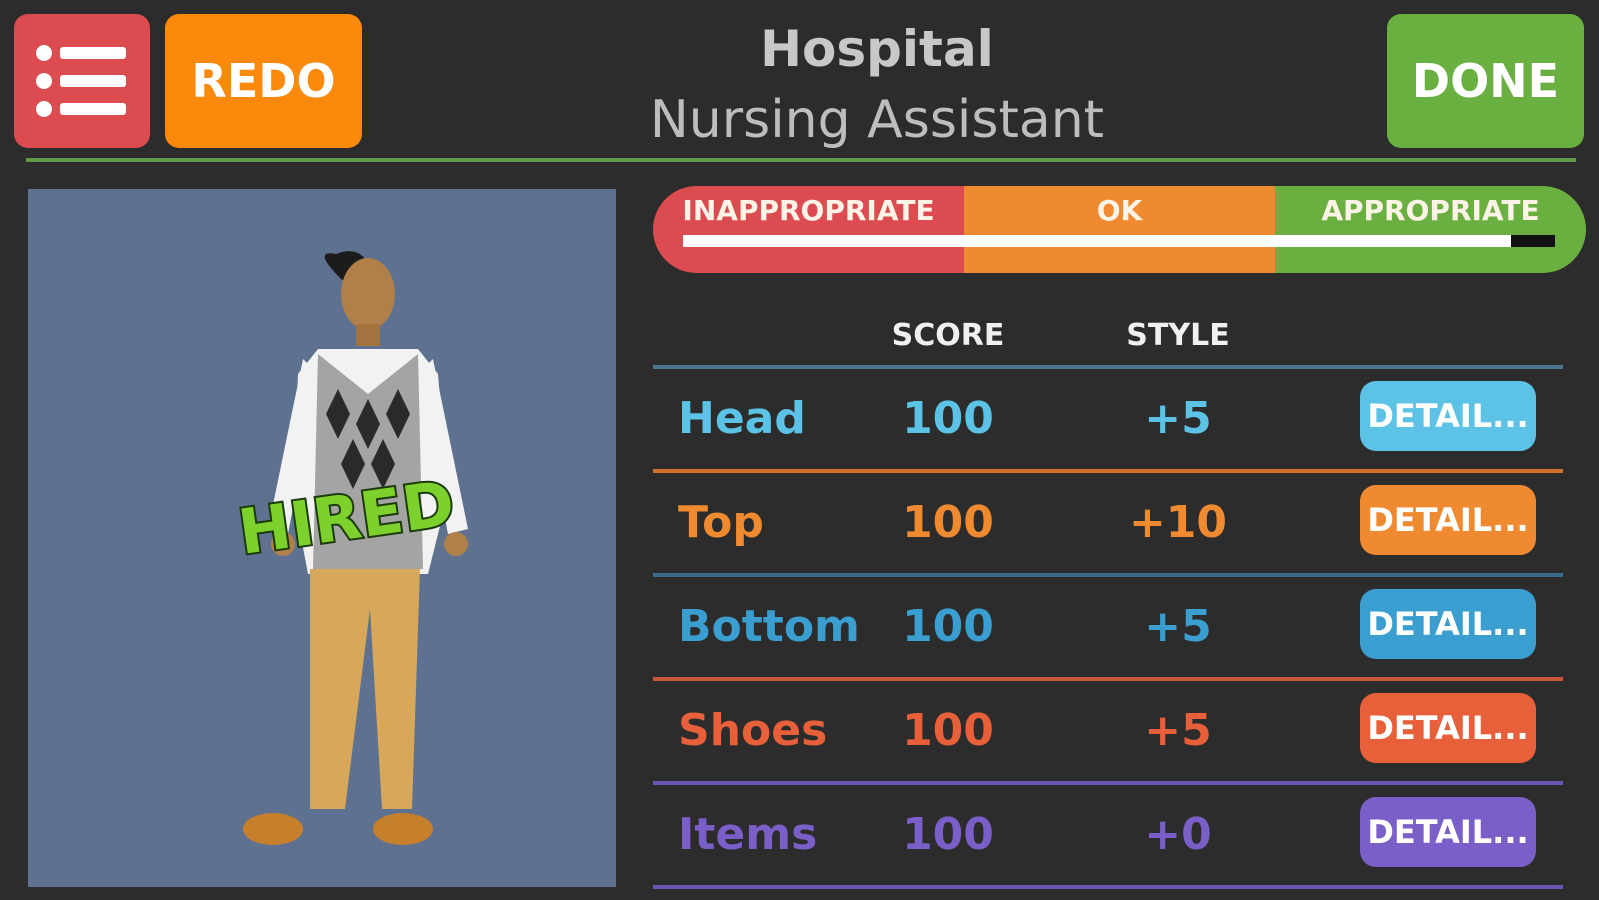  I want to click on meter-fill, so click(1097, 241).